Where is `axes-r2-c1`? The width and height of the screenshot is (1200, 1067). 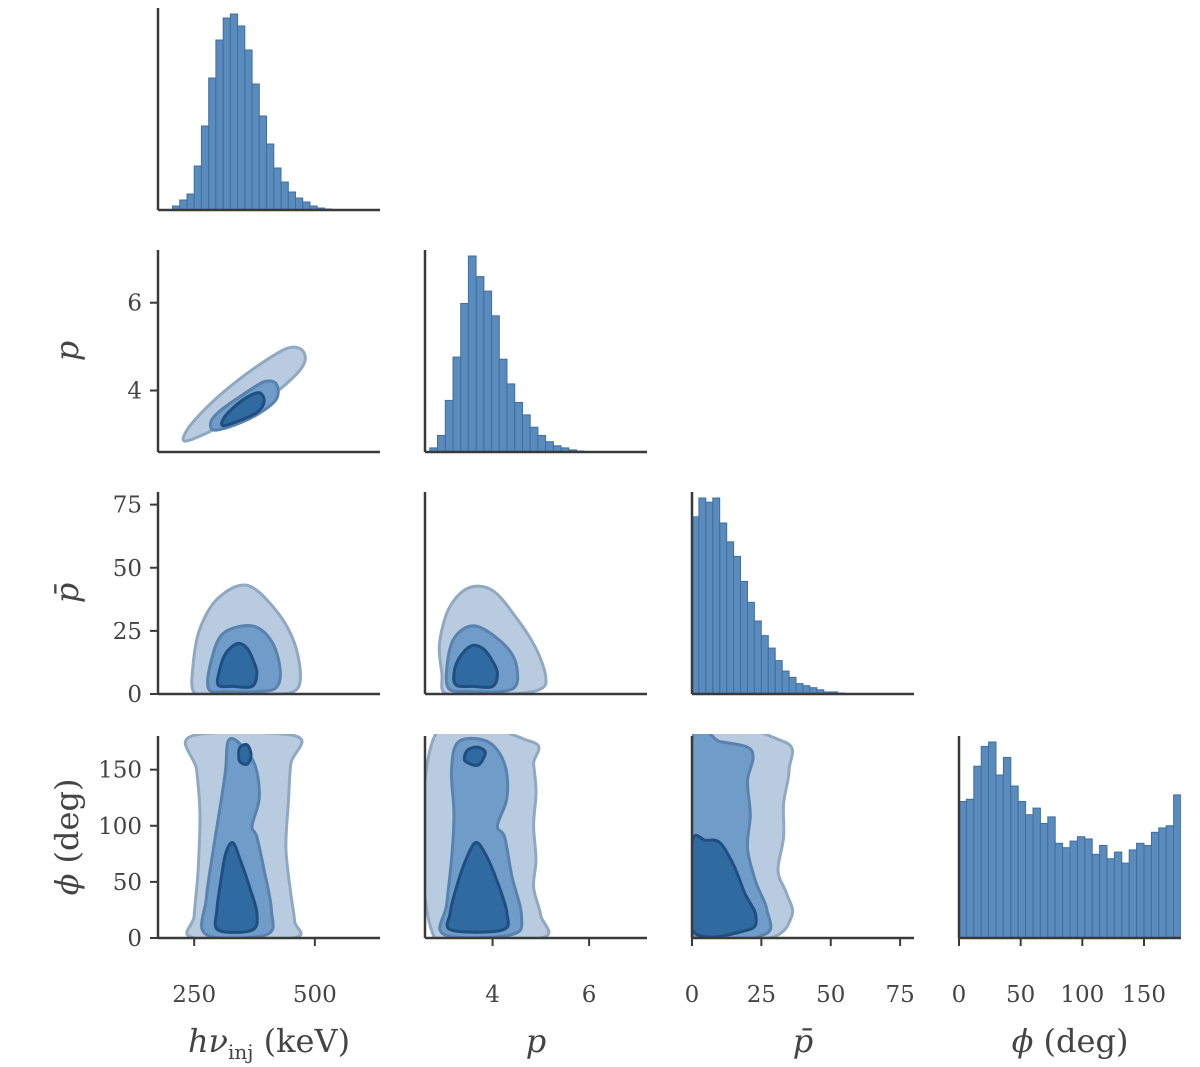
axes-r2-c1 is located at coordinates (535, 594).